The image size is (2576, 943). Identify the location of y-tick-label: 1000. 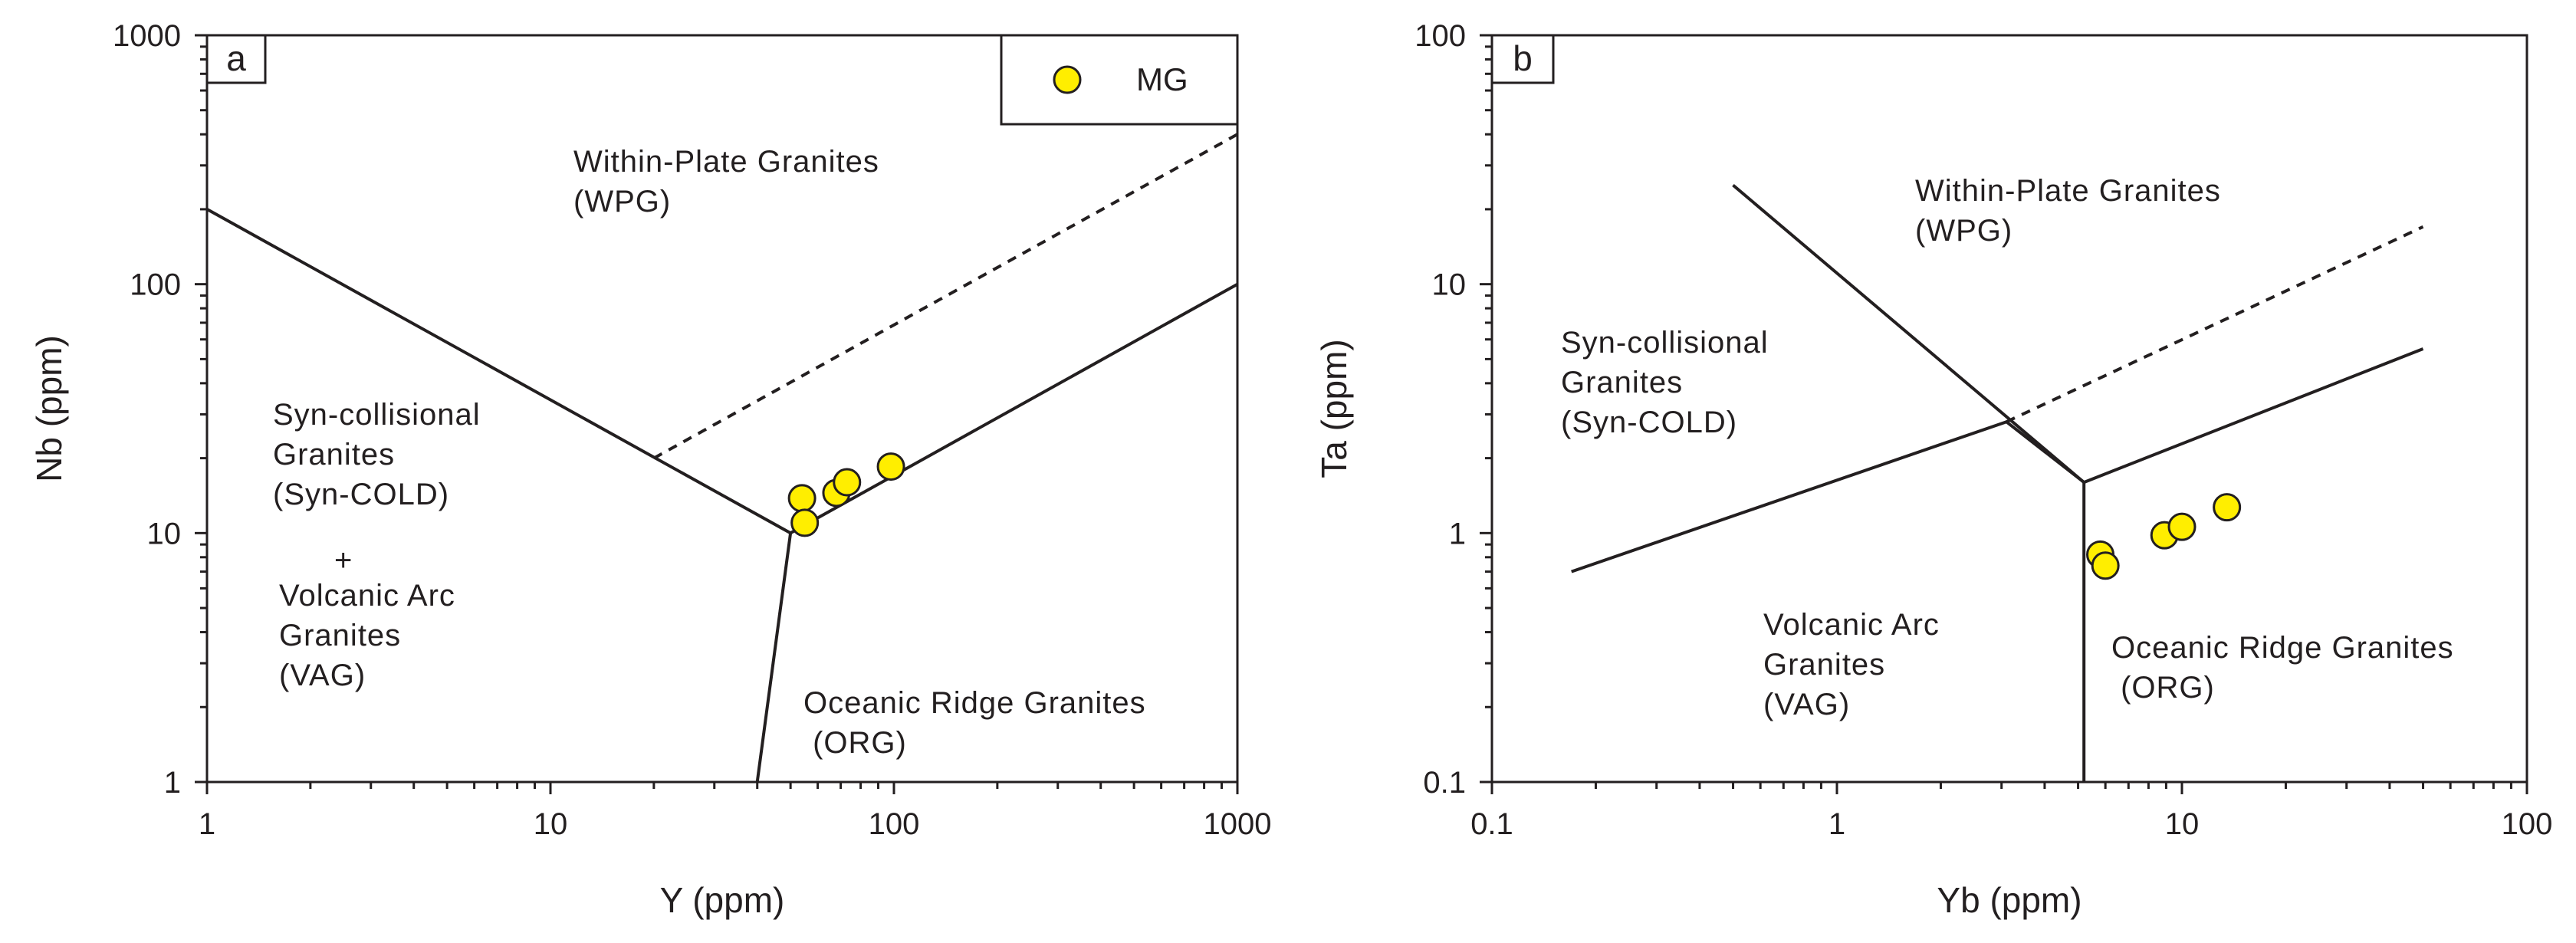
(147, 36).